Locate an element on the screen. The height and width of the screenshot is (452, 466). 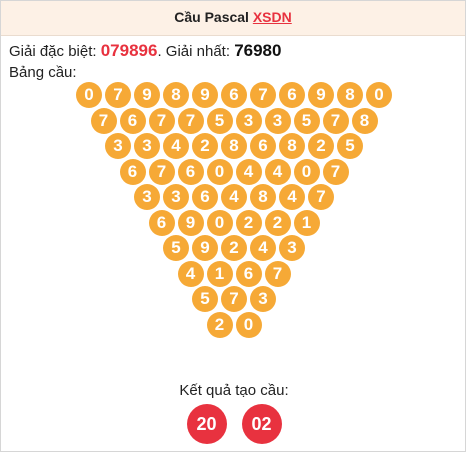
result-ball: 20 is located at coordinates (206, 424).